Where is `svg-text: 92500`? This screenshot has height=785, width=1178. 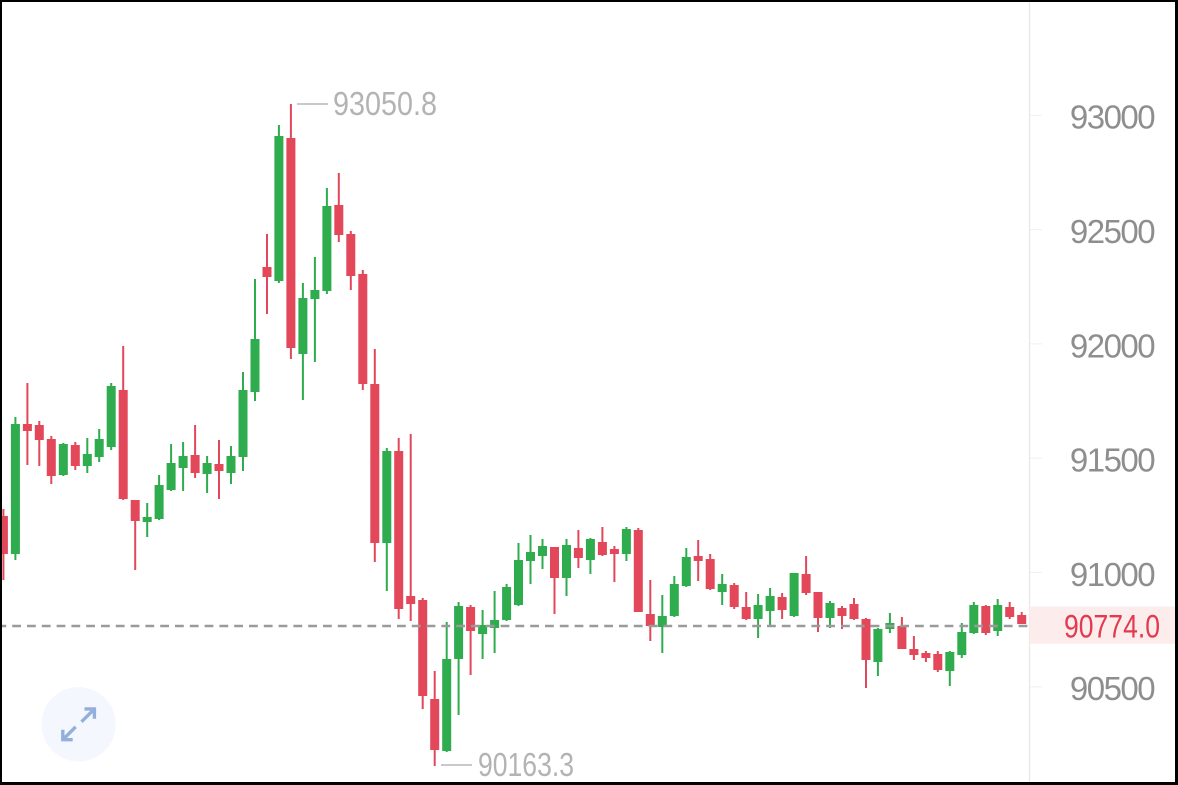 svg-text: 92500 is located at coordinates (1112, 231).